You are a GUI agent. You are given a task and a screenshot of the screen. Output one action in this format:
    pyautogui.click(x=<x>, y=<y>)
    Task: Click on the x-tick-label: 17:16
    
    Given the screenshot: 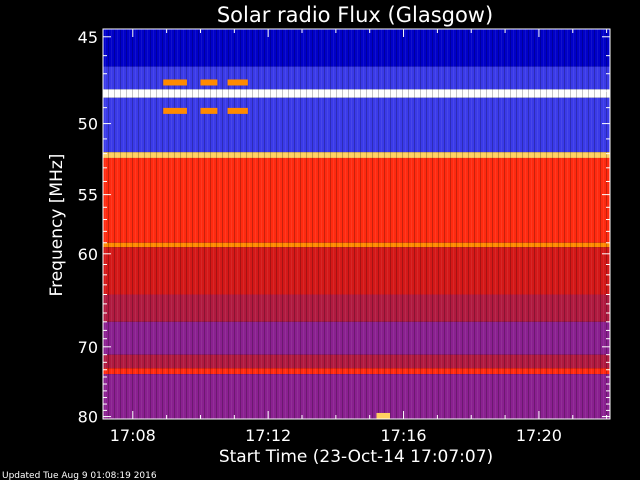 What is the action you would take?
    pyautogui.click(x=403, y=435)
    